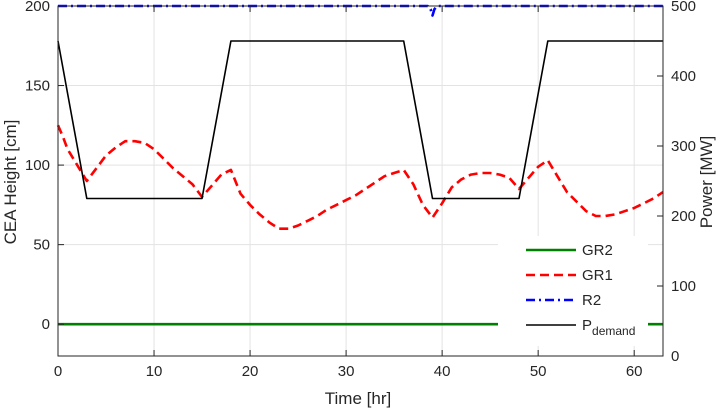  I want to click on y-right-tick-label: 0, so click(675, 356).